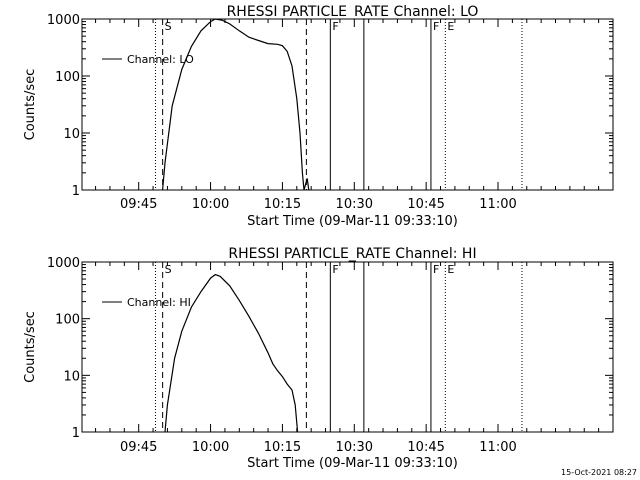 The width and height of the screenshot is (640, 480). Describe the element at coordinates (599, 472) in the screenshot. I see `footer-timestamp: 15-Oct-2021 08:27` at that location.